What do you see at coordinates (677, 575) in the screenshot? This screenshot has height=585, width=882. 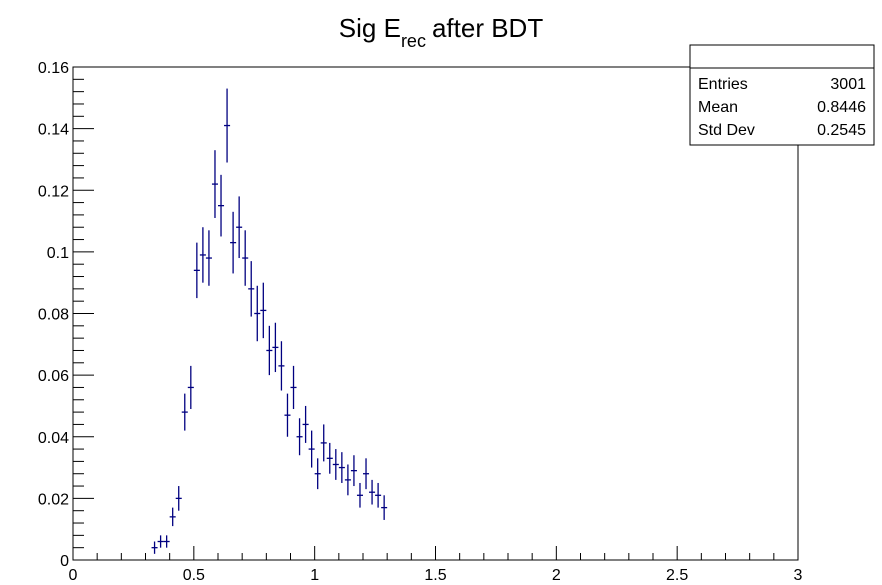 I see `x-tick-label: 2.5` at bounding box center [677, 575].